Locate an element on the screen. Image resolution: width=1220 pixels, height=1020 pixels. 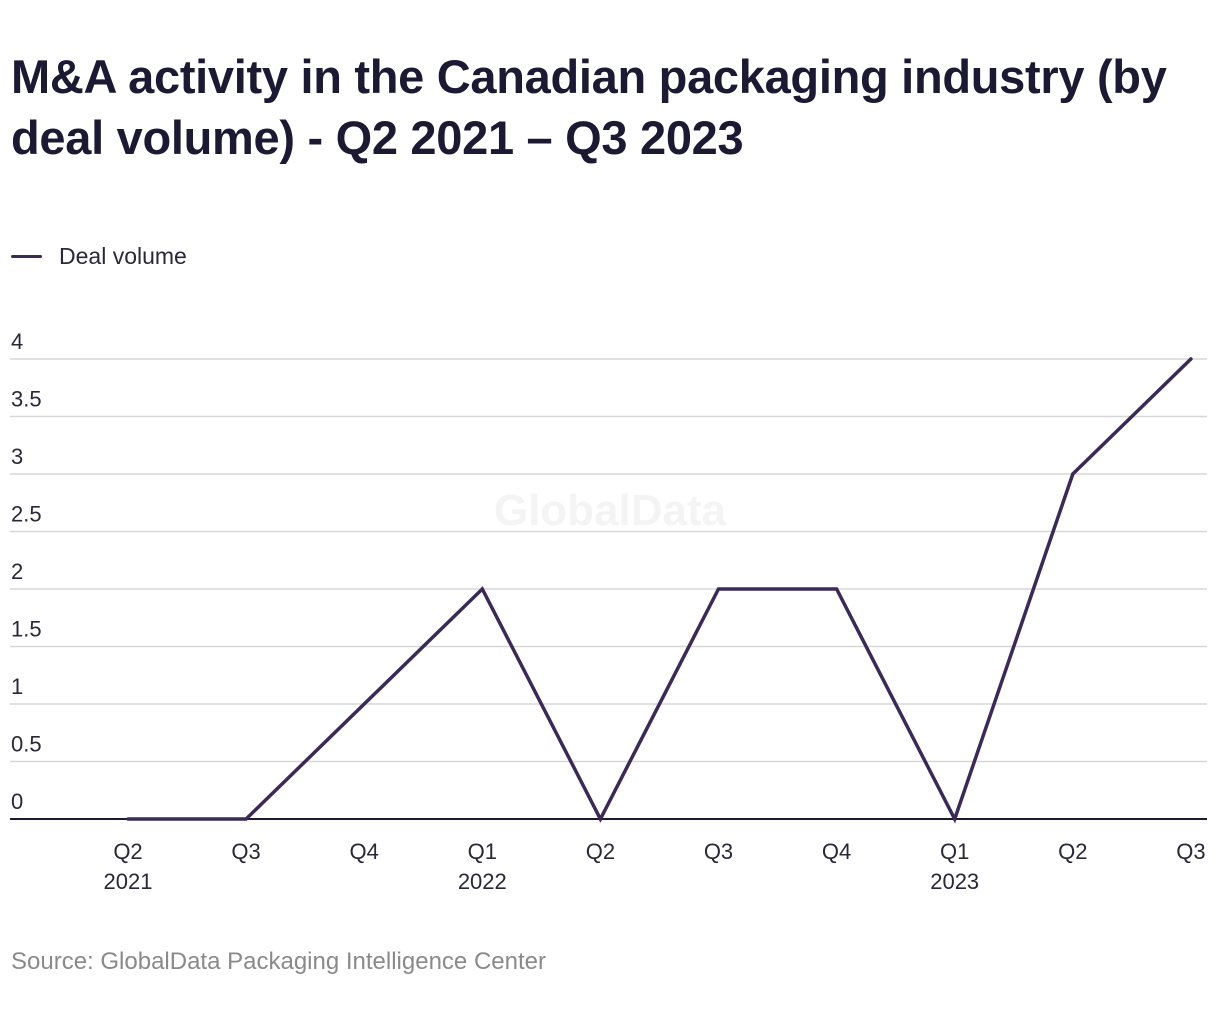
y-tick-label: 2 is located at coordinates (17, 571).